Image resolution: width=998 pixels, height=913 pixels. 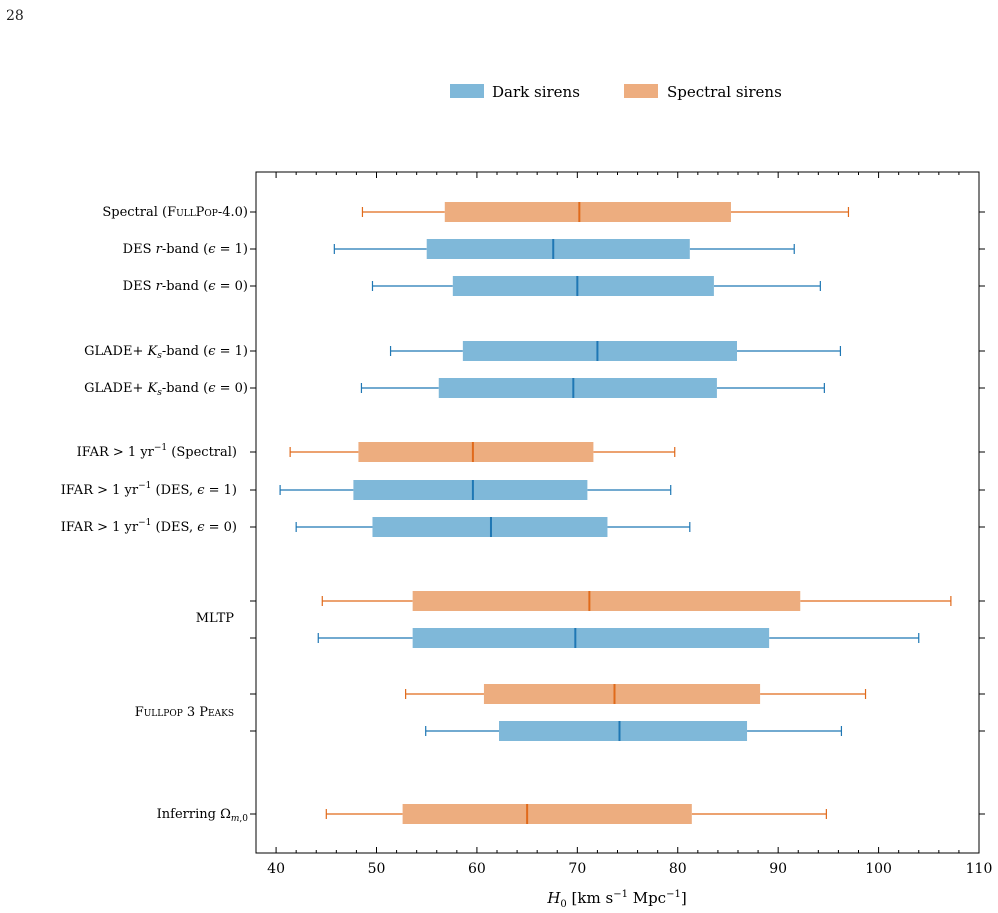 I want to click on x-tick-label: 90, so click(x=778, y=869).